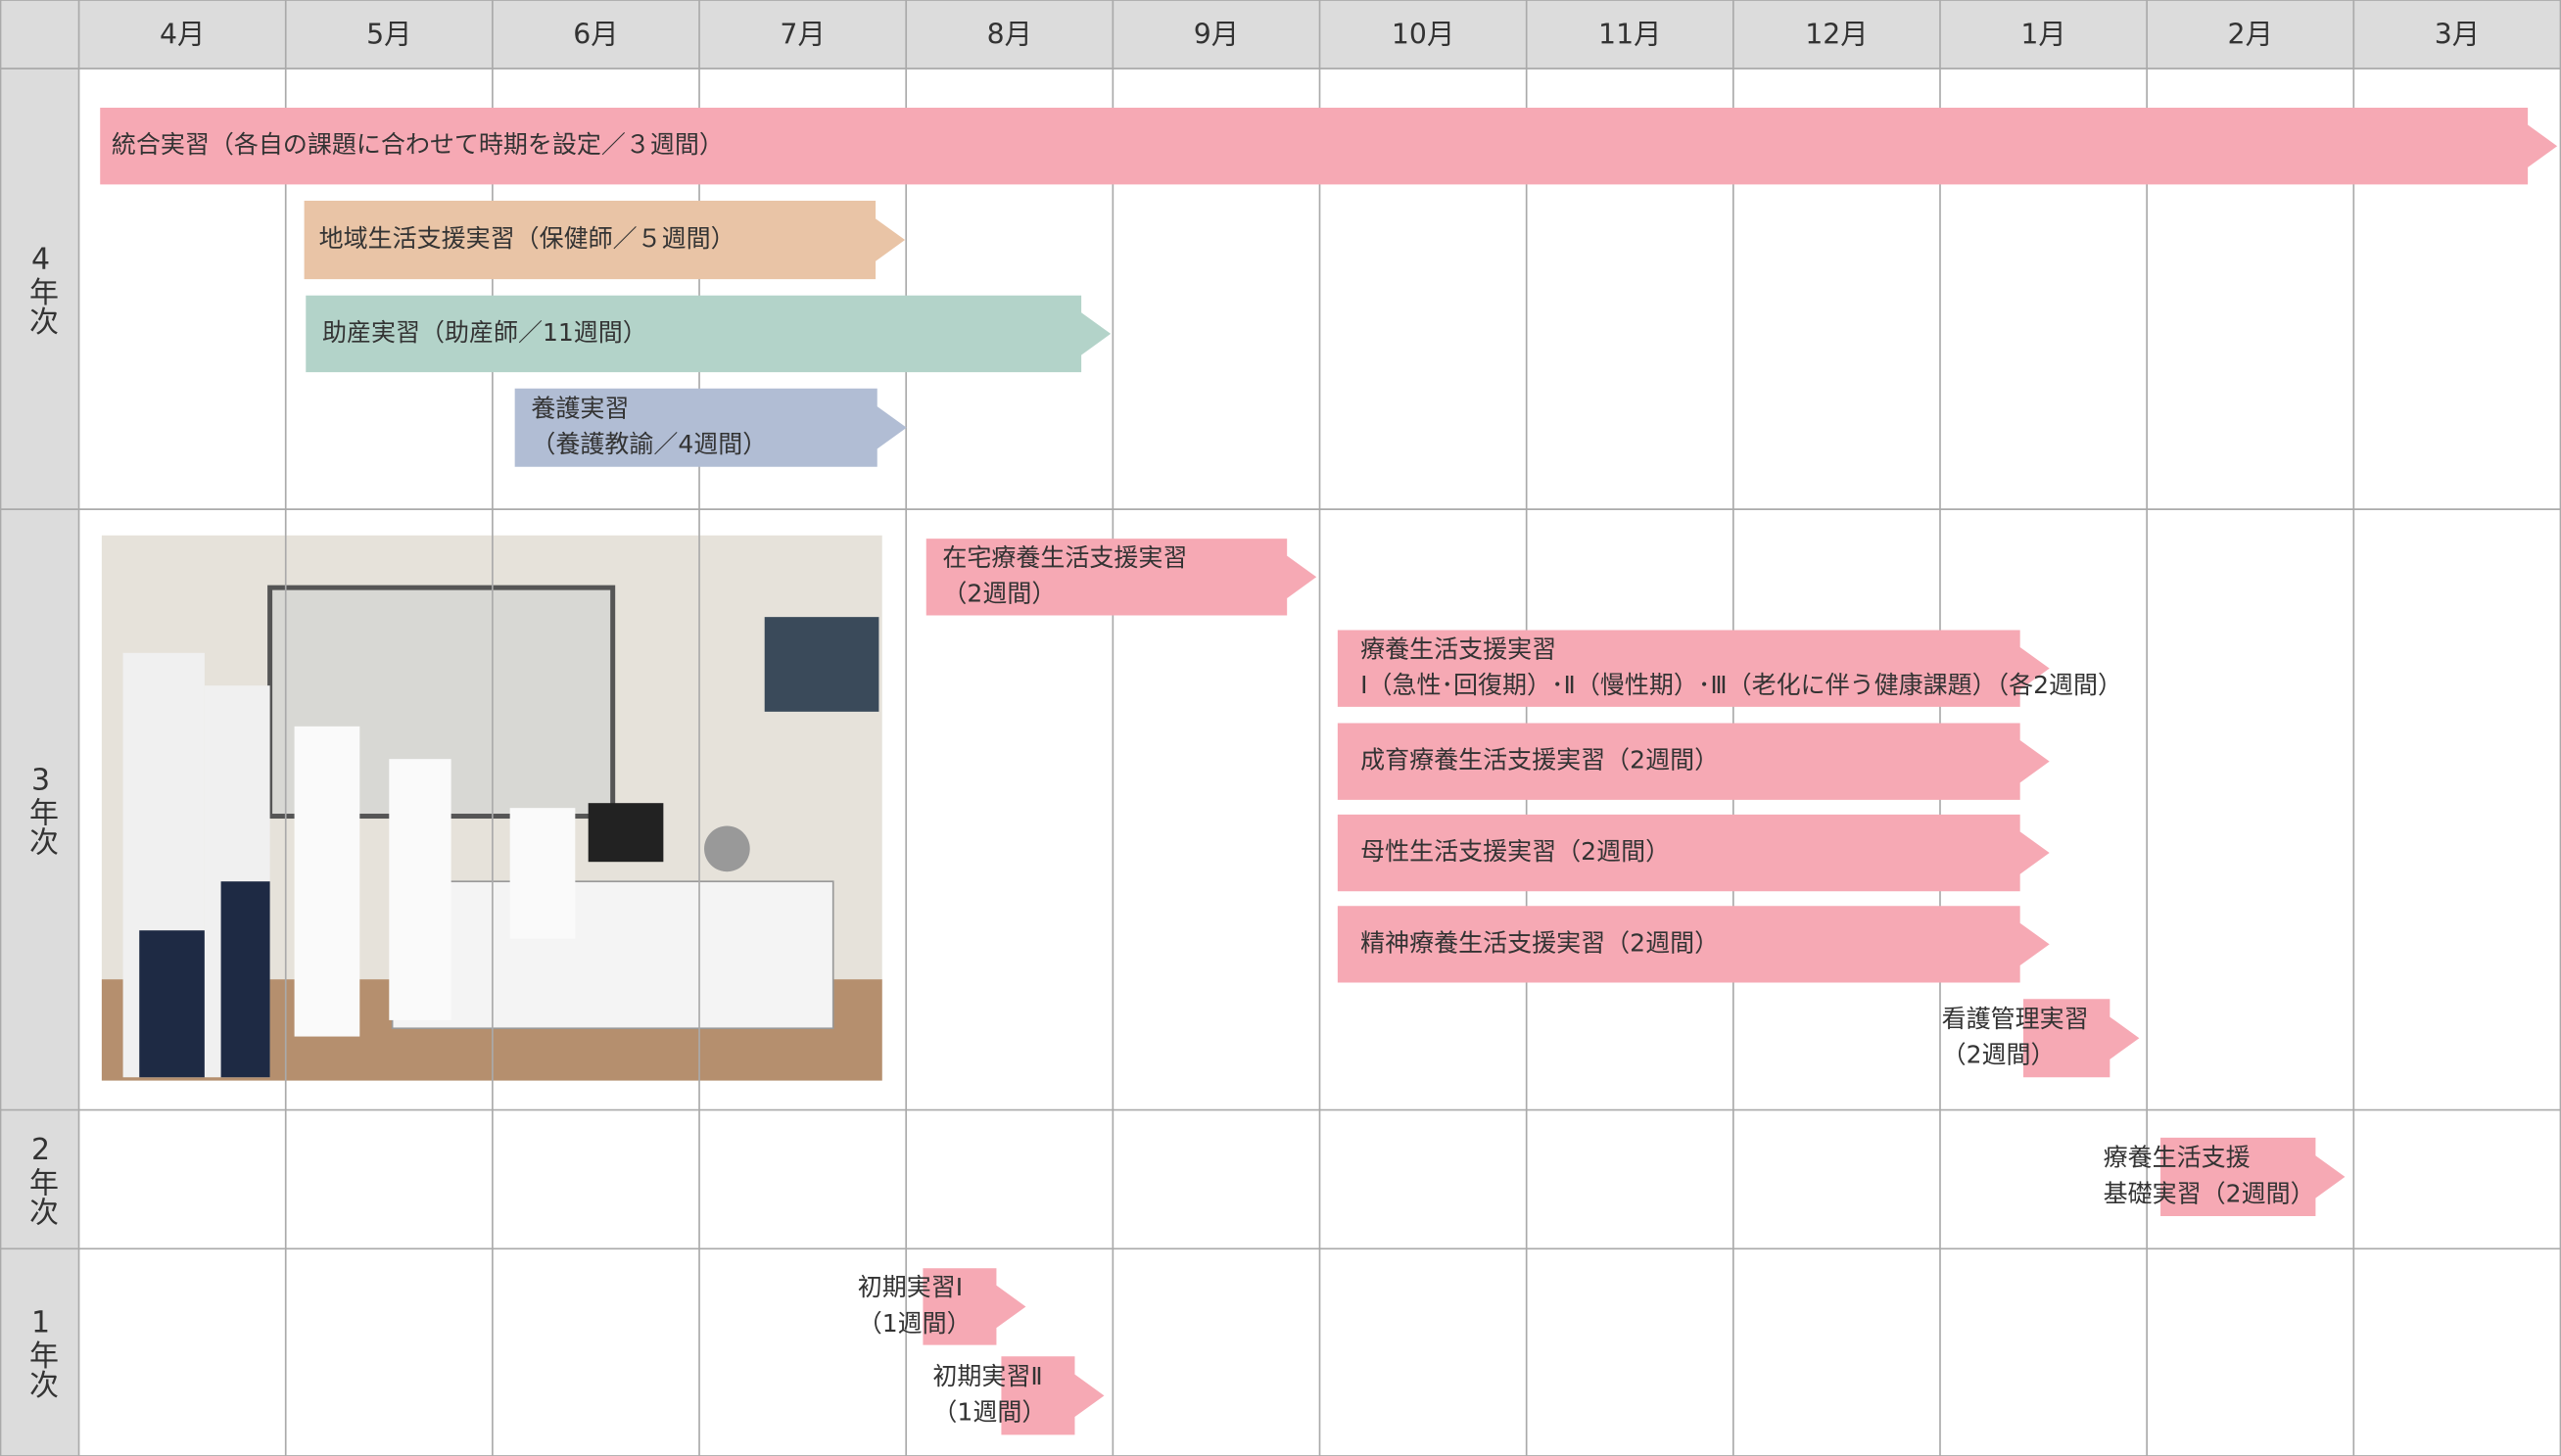 This screenshot has width=2561, height=1456. I want to click on year-label: 3年次, so click(41, 809).